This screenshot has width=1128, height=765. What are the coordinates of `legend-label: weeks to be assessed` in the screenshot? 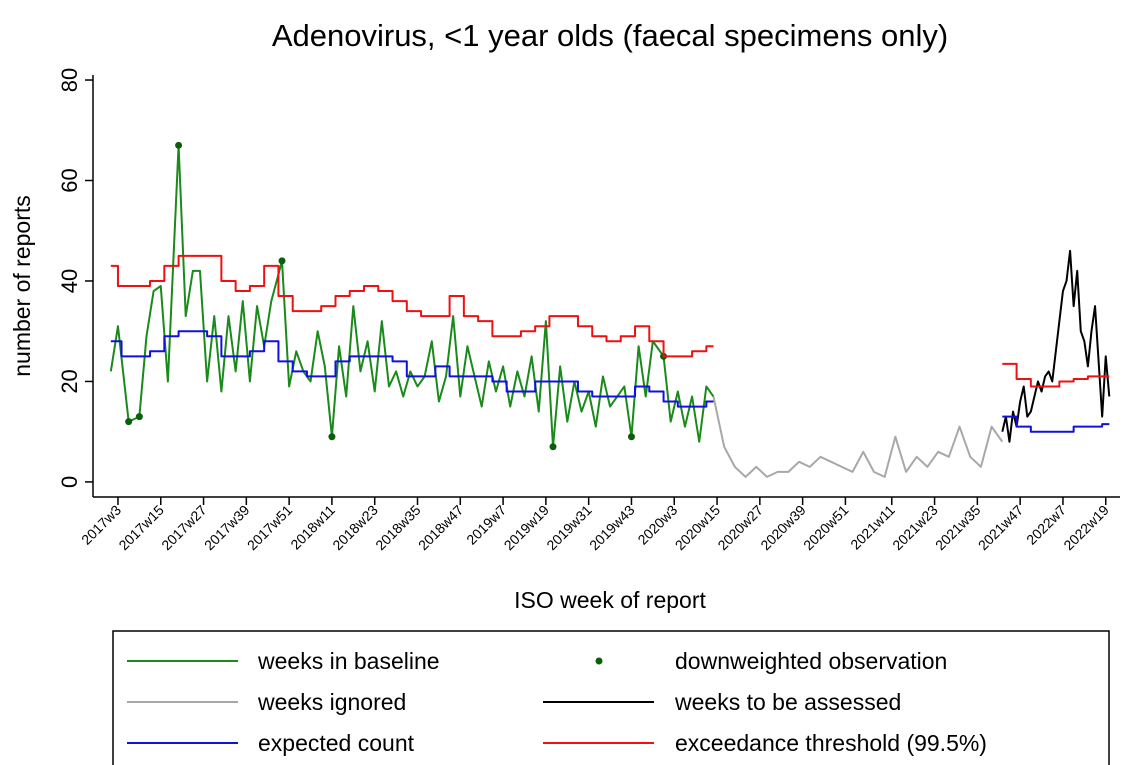 It's located at (787, 702).